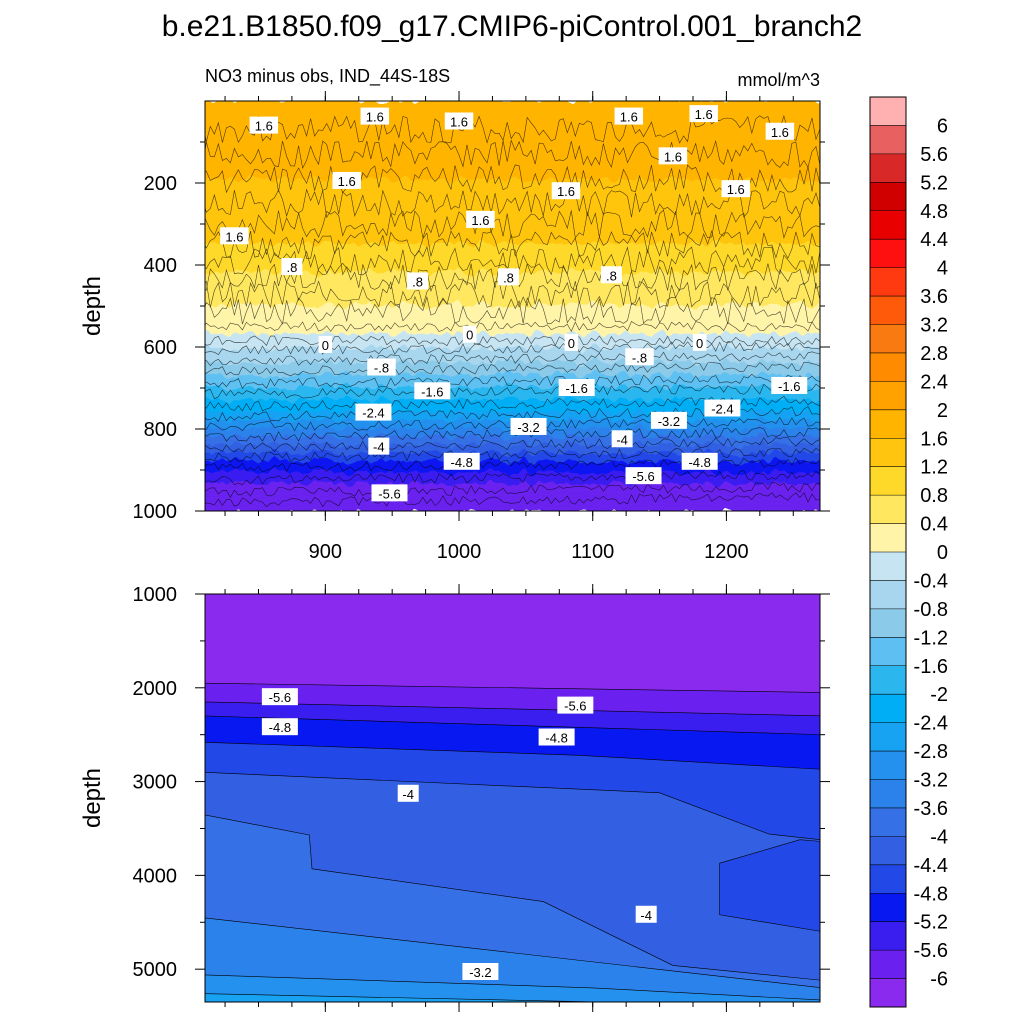 The height and width of the screenshot is (1024, 1024). What do you see at coordinates (325, 552) in the screenshot?
I see `upper-xtick-label: 900` at bounding box center [325, 552].